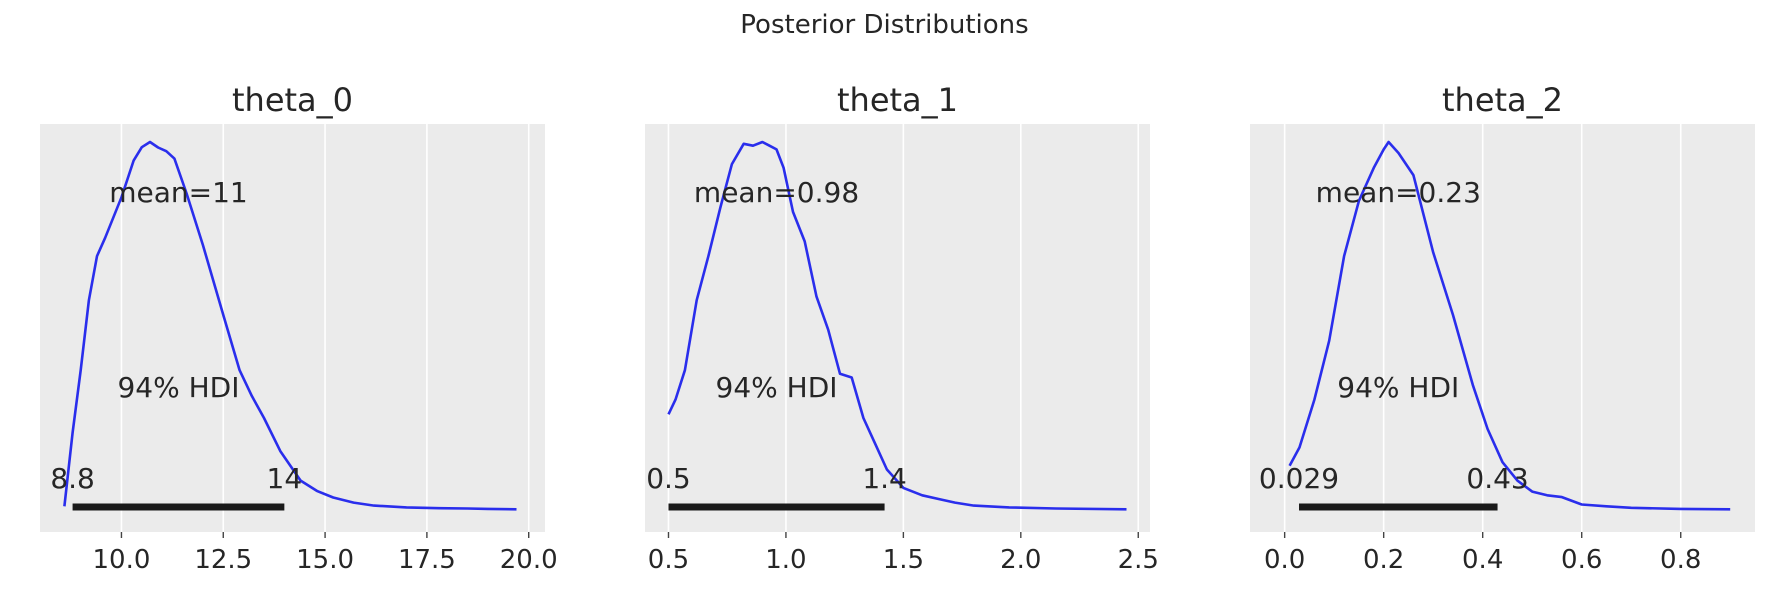  What do you see at coordinates (292, 100) in the screenshot?
I see `subplot-title: theta_0` at bounding box center [292, 100].